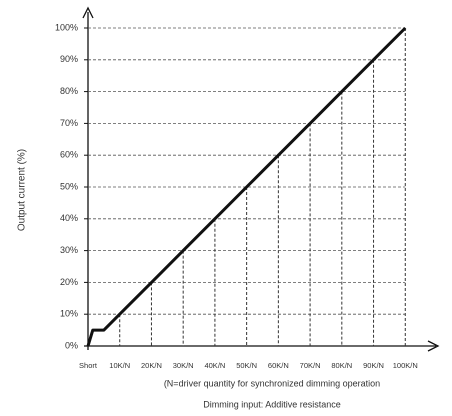  Describe the element at coordinates (214, 365) in the screenshot. I see `x-tick-label: 40K/N` at that location.